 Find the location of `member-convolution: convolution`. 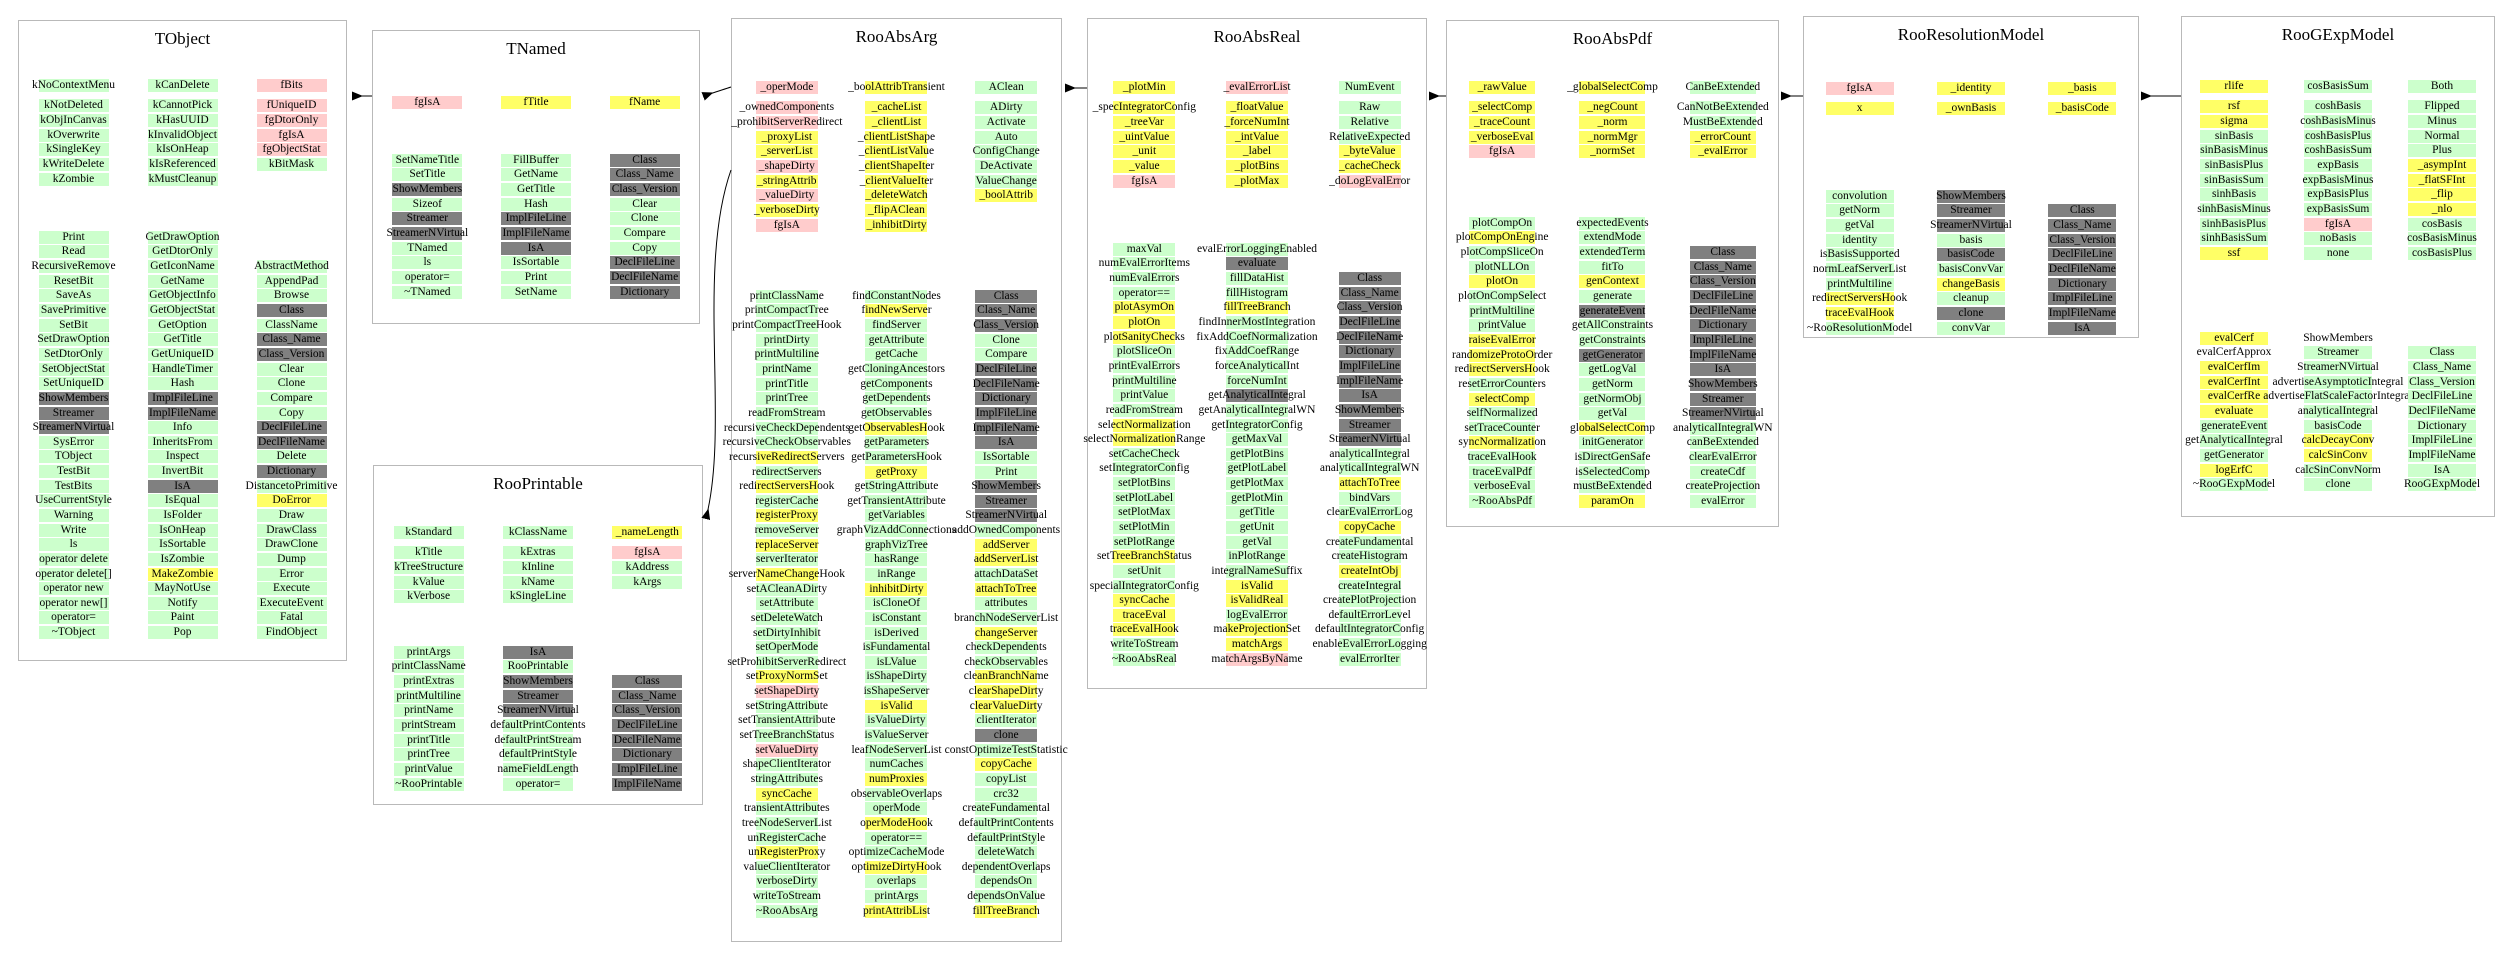

member-convolution: convolution is located at coordinates (1859, 196).